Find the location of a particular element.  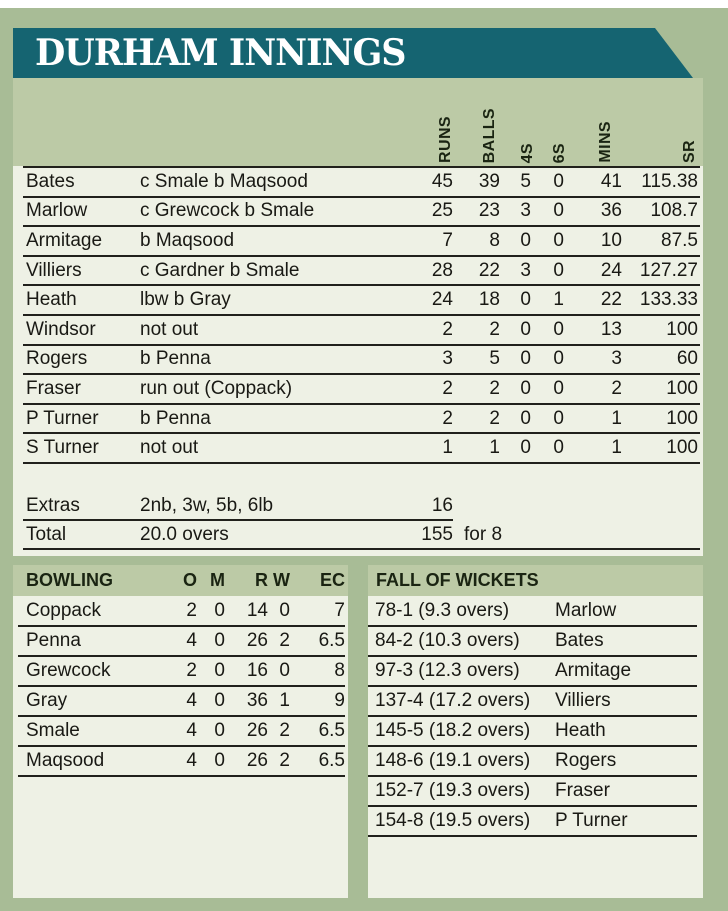

extras-detail: 2nb, 3w, 5b, 6lb is located at coordinates (207, 505).